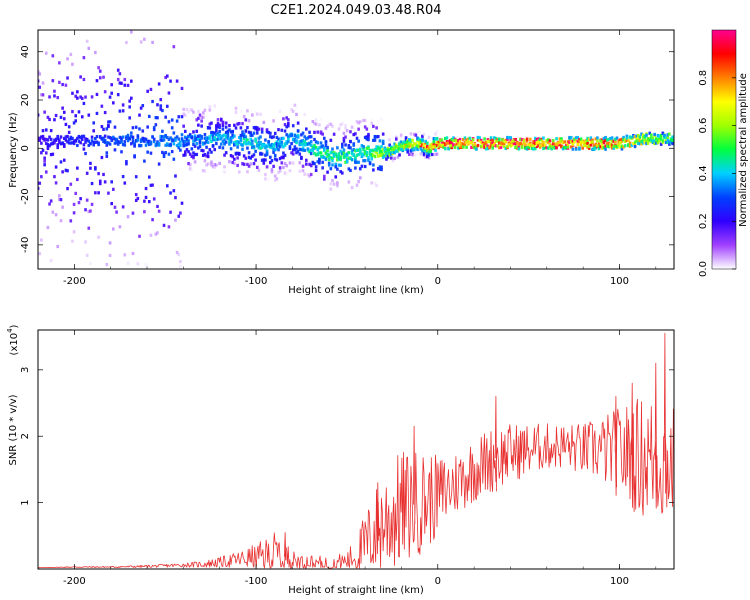 This screenshot has width=750, height=600. Describe the element at coordinates (438, 581) in the screenshot. I see `snr-x-tick-label: 0` at that location.